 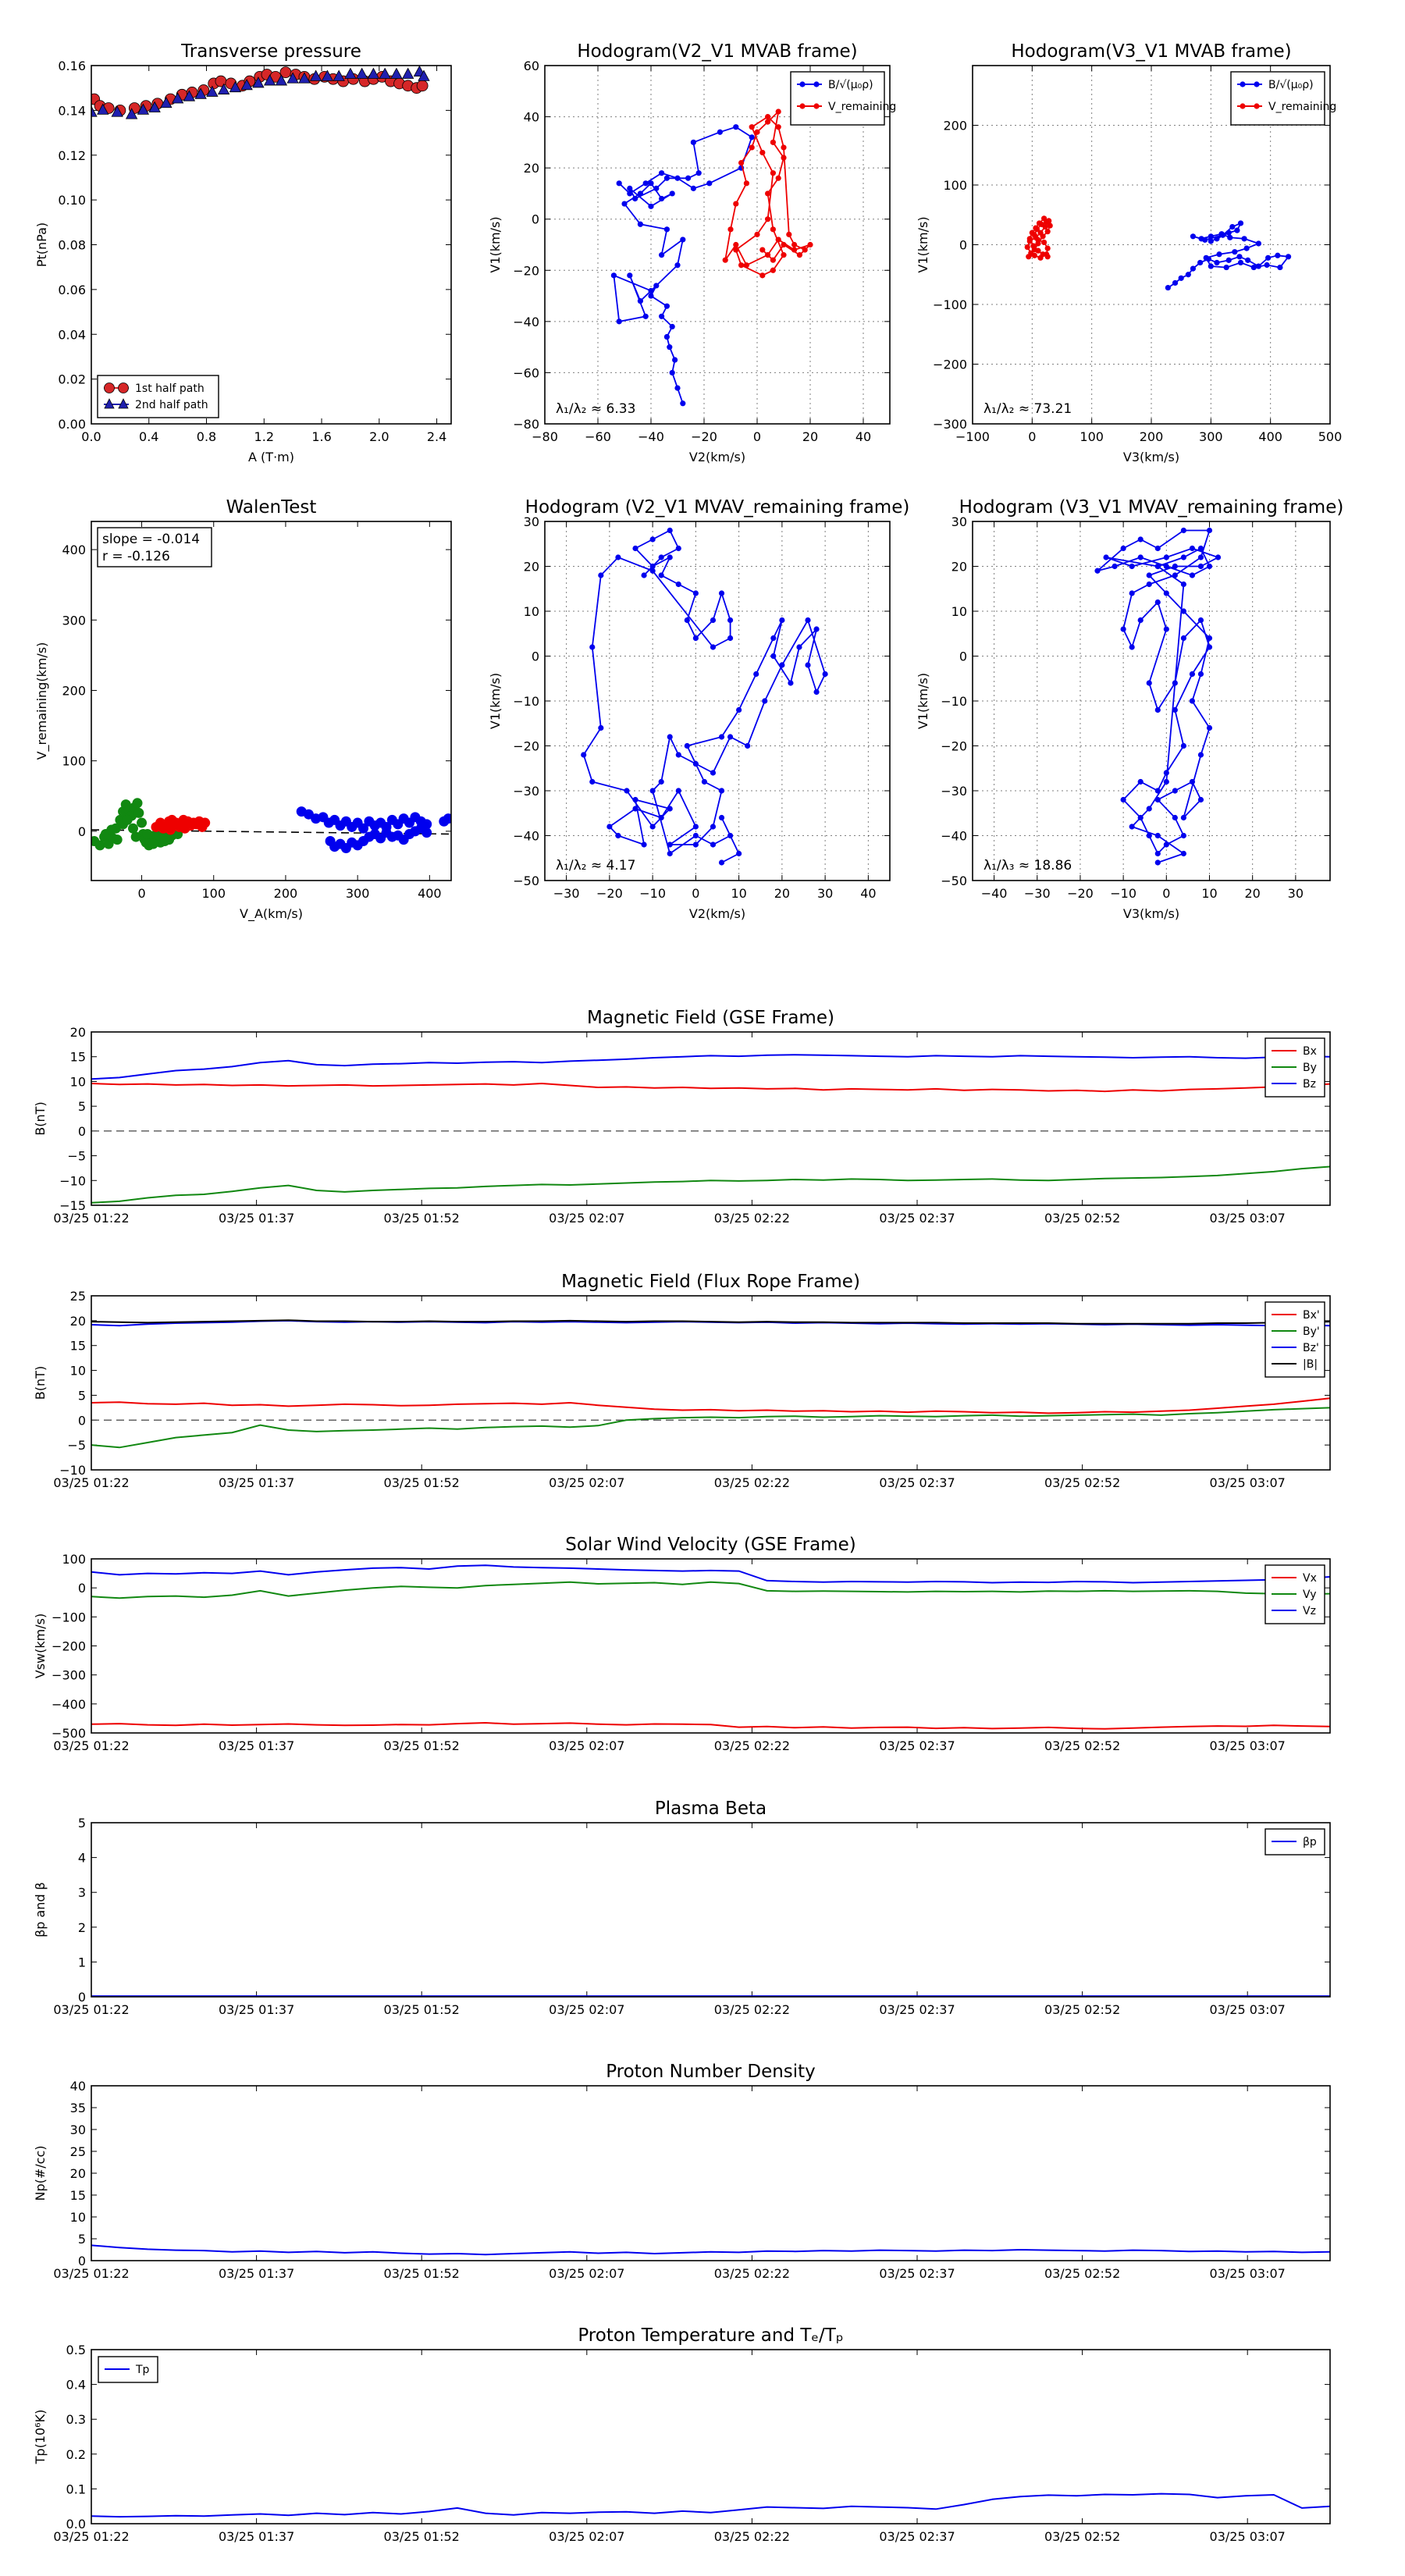 I want to click on x-tick-label: −20, so click(x=610, y=893).